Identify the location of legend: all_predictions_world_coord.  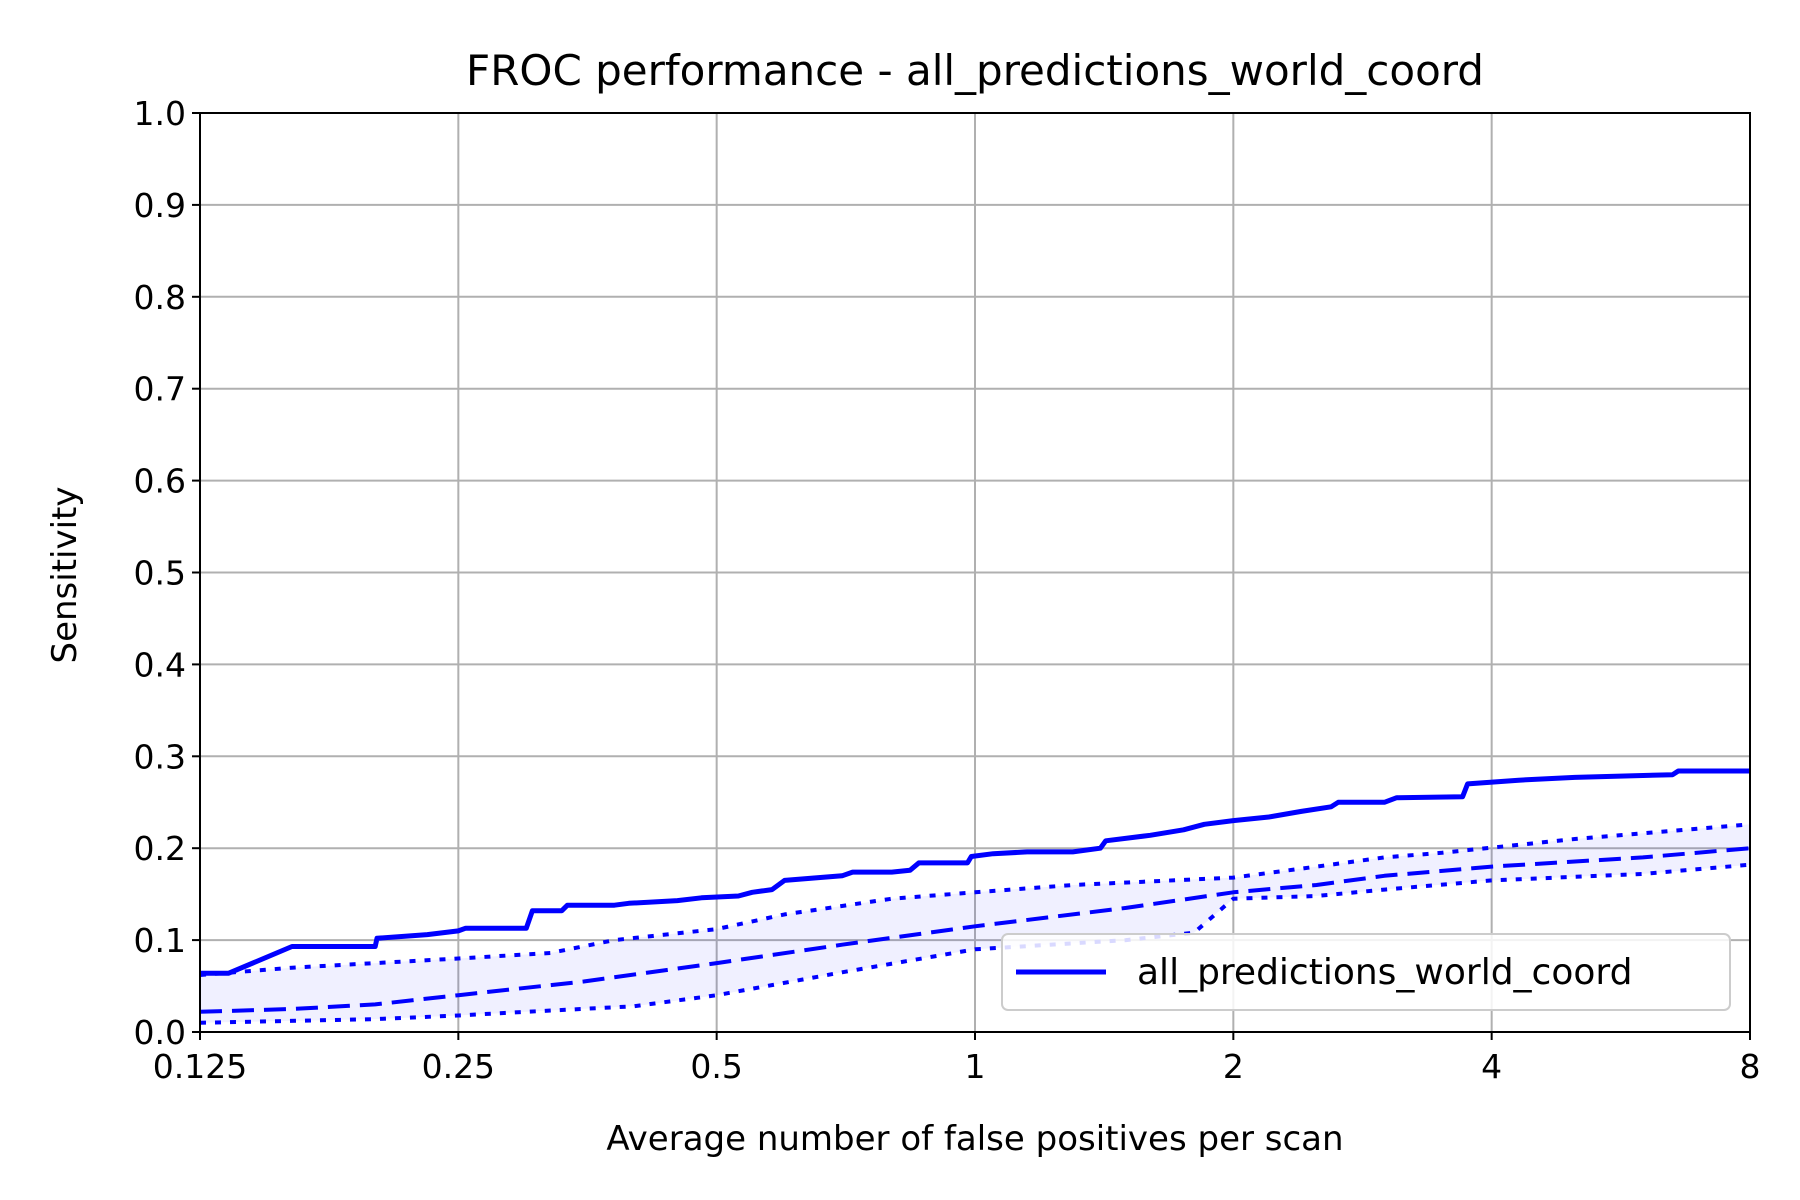
(1366, 972).